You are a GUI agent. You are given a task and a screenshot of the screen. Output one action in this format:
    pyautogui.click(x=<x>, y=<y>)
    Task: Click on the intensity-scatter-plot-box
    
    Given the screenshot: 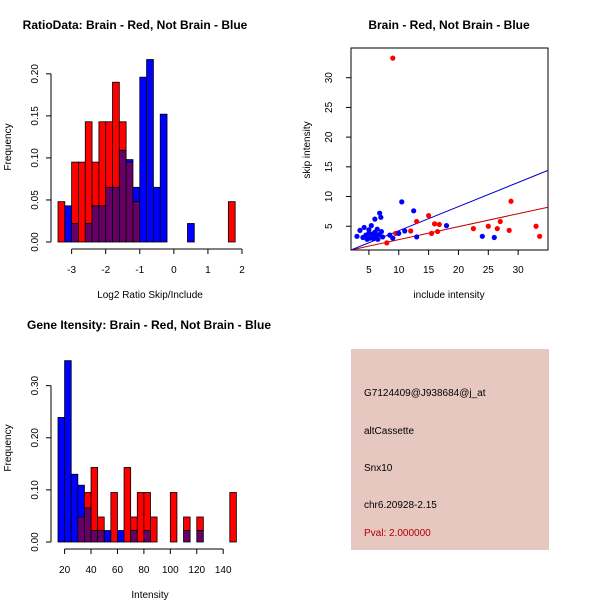 What is the action you would take?
    pyautogui.click(x=449, y=149)
    